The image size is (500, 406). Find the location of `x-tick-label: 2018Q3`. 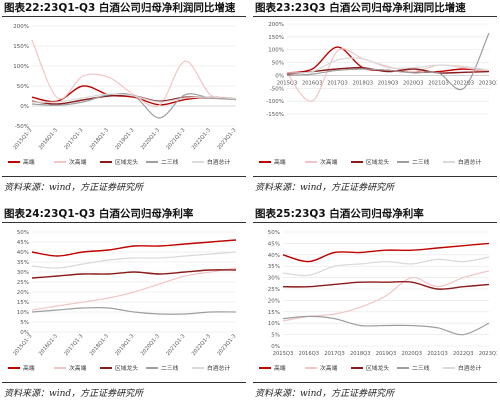

x-tick-label: 2018Q3 is located at coordinates (362, 83).